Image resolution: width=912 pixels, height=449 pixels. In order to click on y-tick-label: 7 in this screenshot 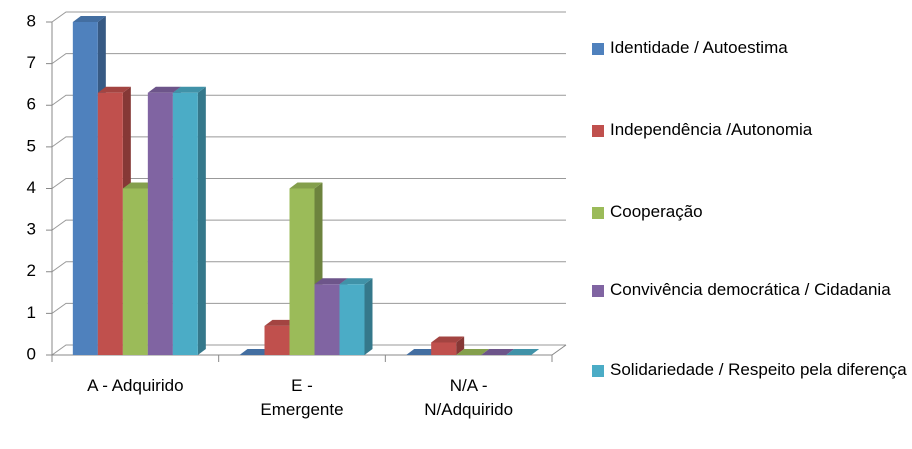, I will do `click(31, 62)`.